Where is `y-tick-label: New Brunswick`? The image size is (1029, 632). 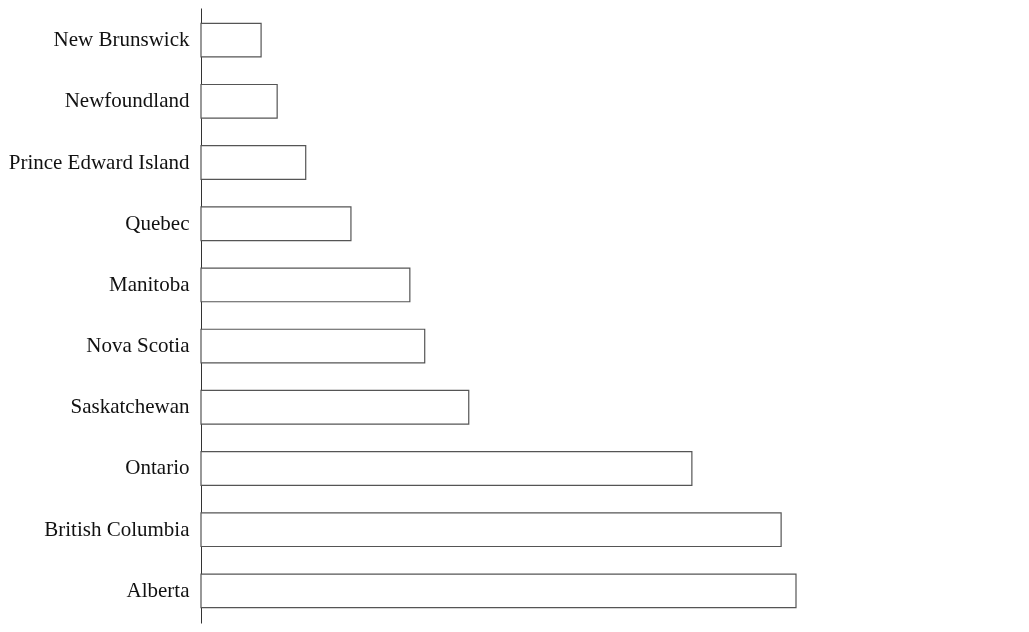
y-tick-label: New Brunswick is located at coordinates (121, 39).